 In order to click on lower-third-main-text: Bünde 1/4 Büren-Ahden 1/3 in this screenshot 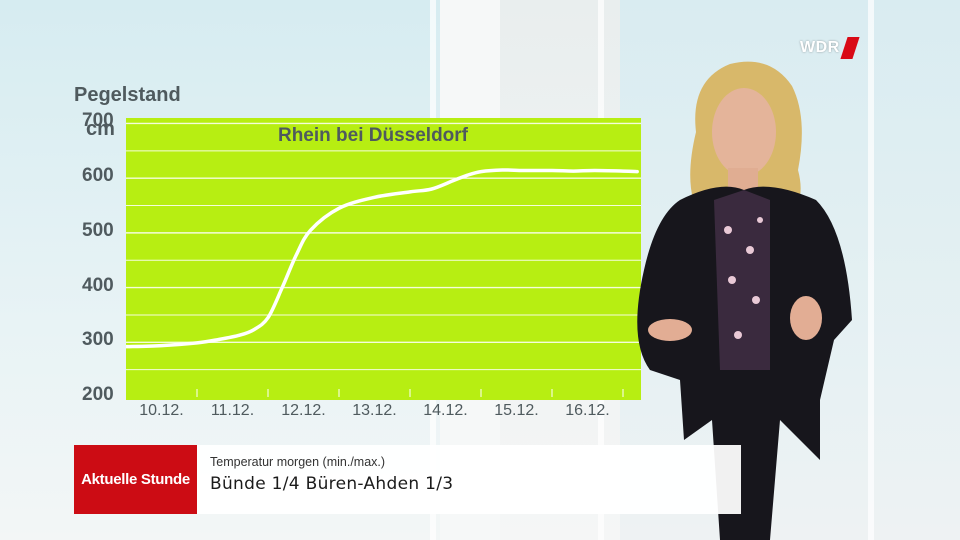, I will do `click(332, 484)`.